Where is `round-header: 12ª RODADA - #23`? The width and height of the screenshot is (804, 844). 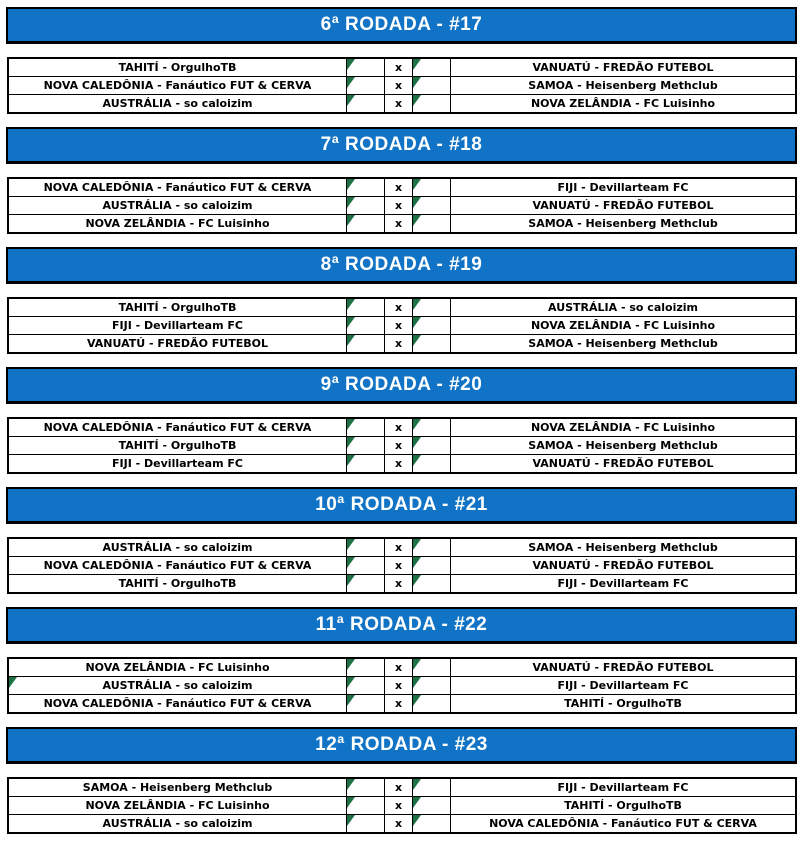
round-header: 12ª RODADA - #23 is located at coordinates (401, 745).